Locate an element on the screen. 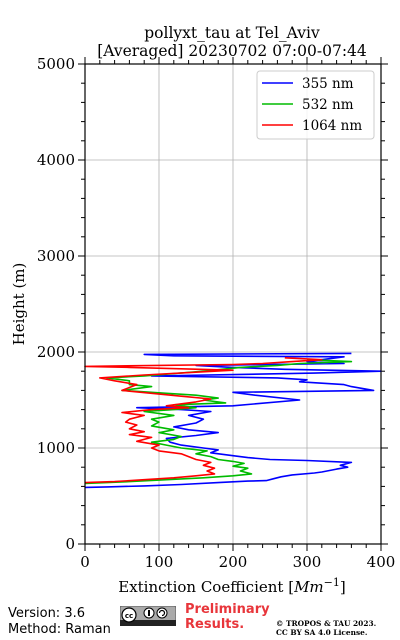 The height and width of the screenshot is (640, 400). legend: 355 nm 532 nm 1064 nm is located at coordinates (315, 105).